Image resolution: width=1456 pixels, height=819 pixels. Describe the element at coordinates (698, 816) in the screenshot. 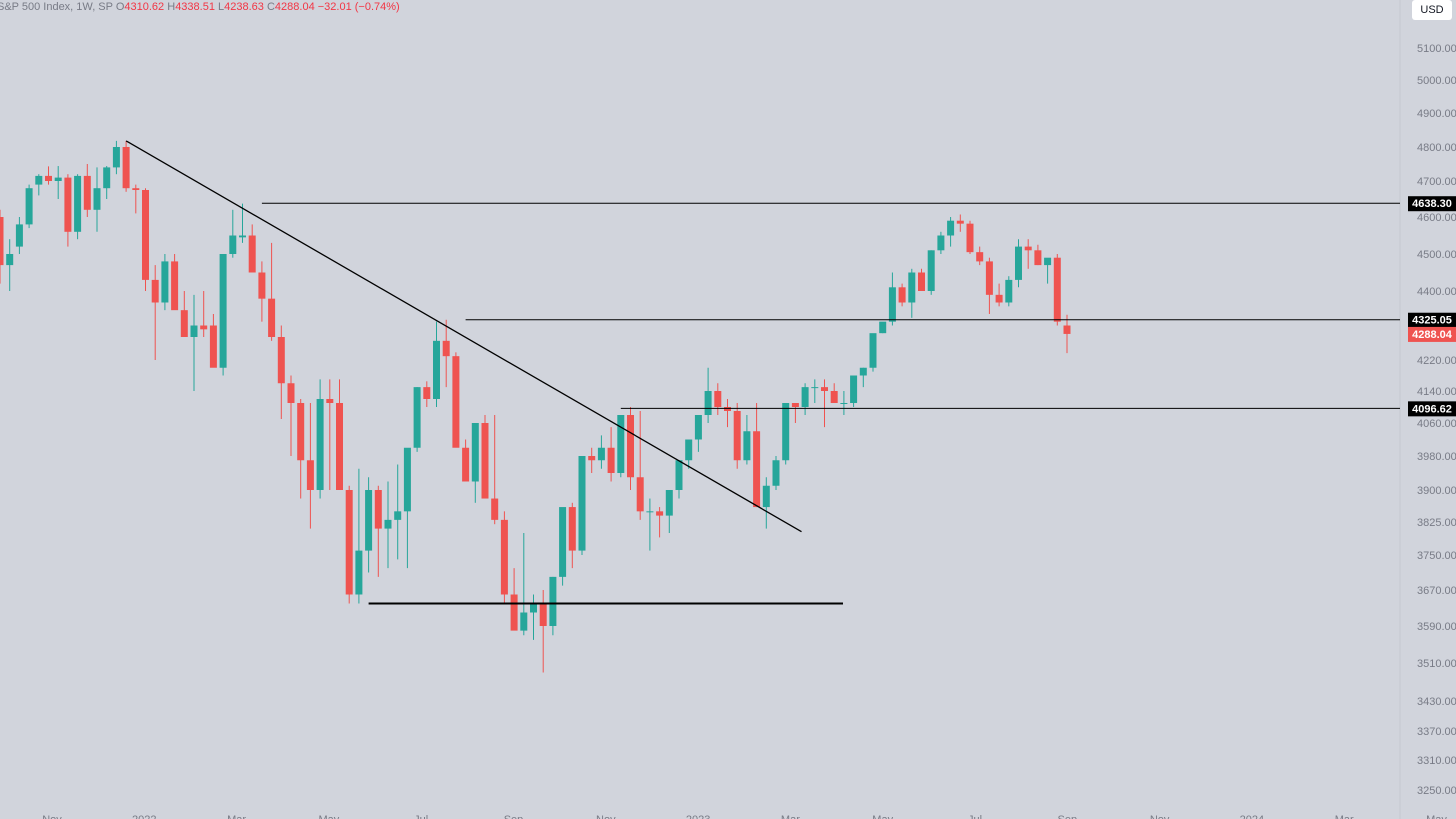

I see `x-tick-label: 2023` at that location.